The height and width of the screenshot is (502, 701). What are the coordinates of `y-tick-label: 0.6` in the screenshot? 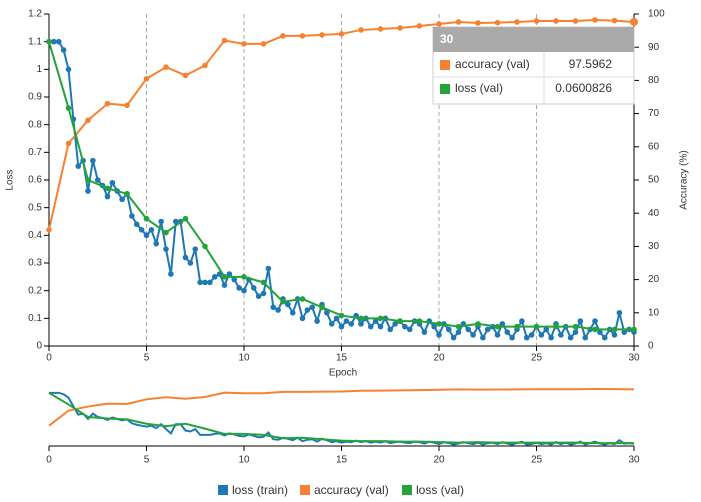 It's located at (35, 180).